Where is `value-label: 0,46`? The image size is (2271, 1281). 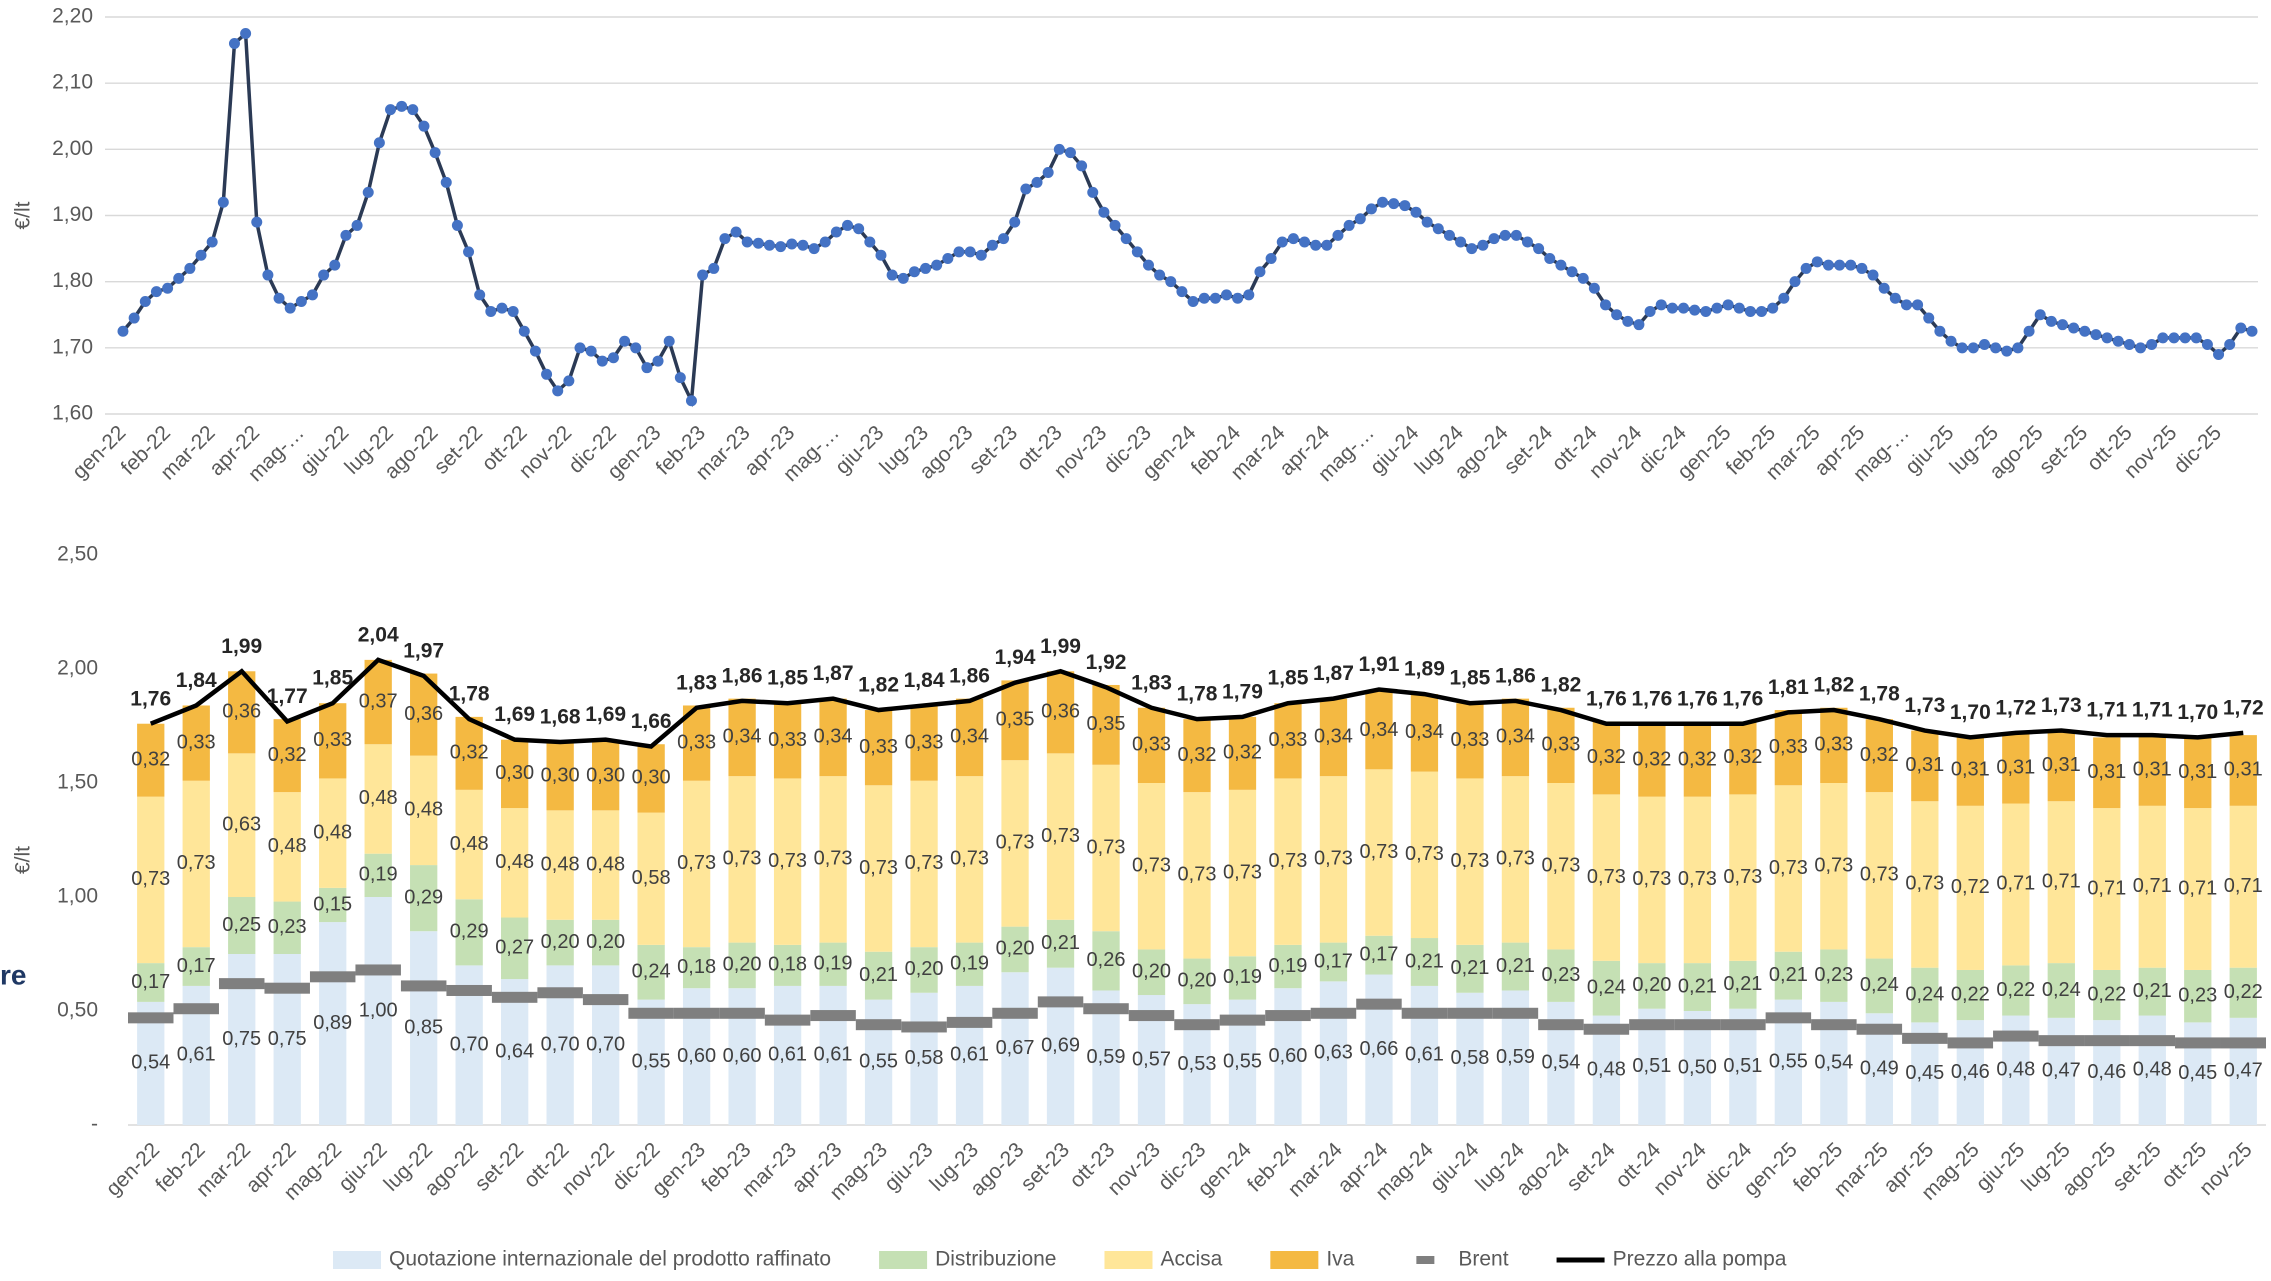
value-label: 0,46 is located at coordinates (1970, 1072).